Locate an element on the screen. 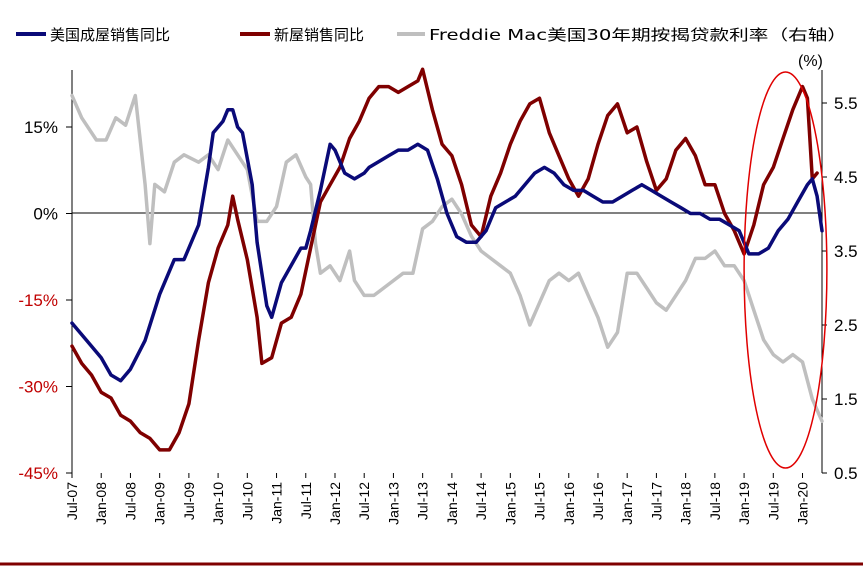 This screenshot has width=863, height=567. x-tick-label-jul-17: Jul-17 is located at coordinates (656, 501).